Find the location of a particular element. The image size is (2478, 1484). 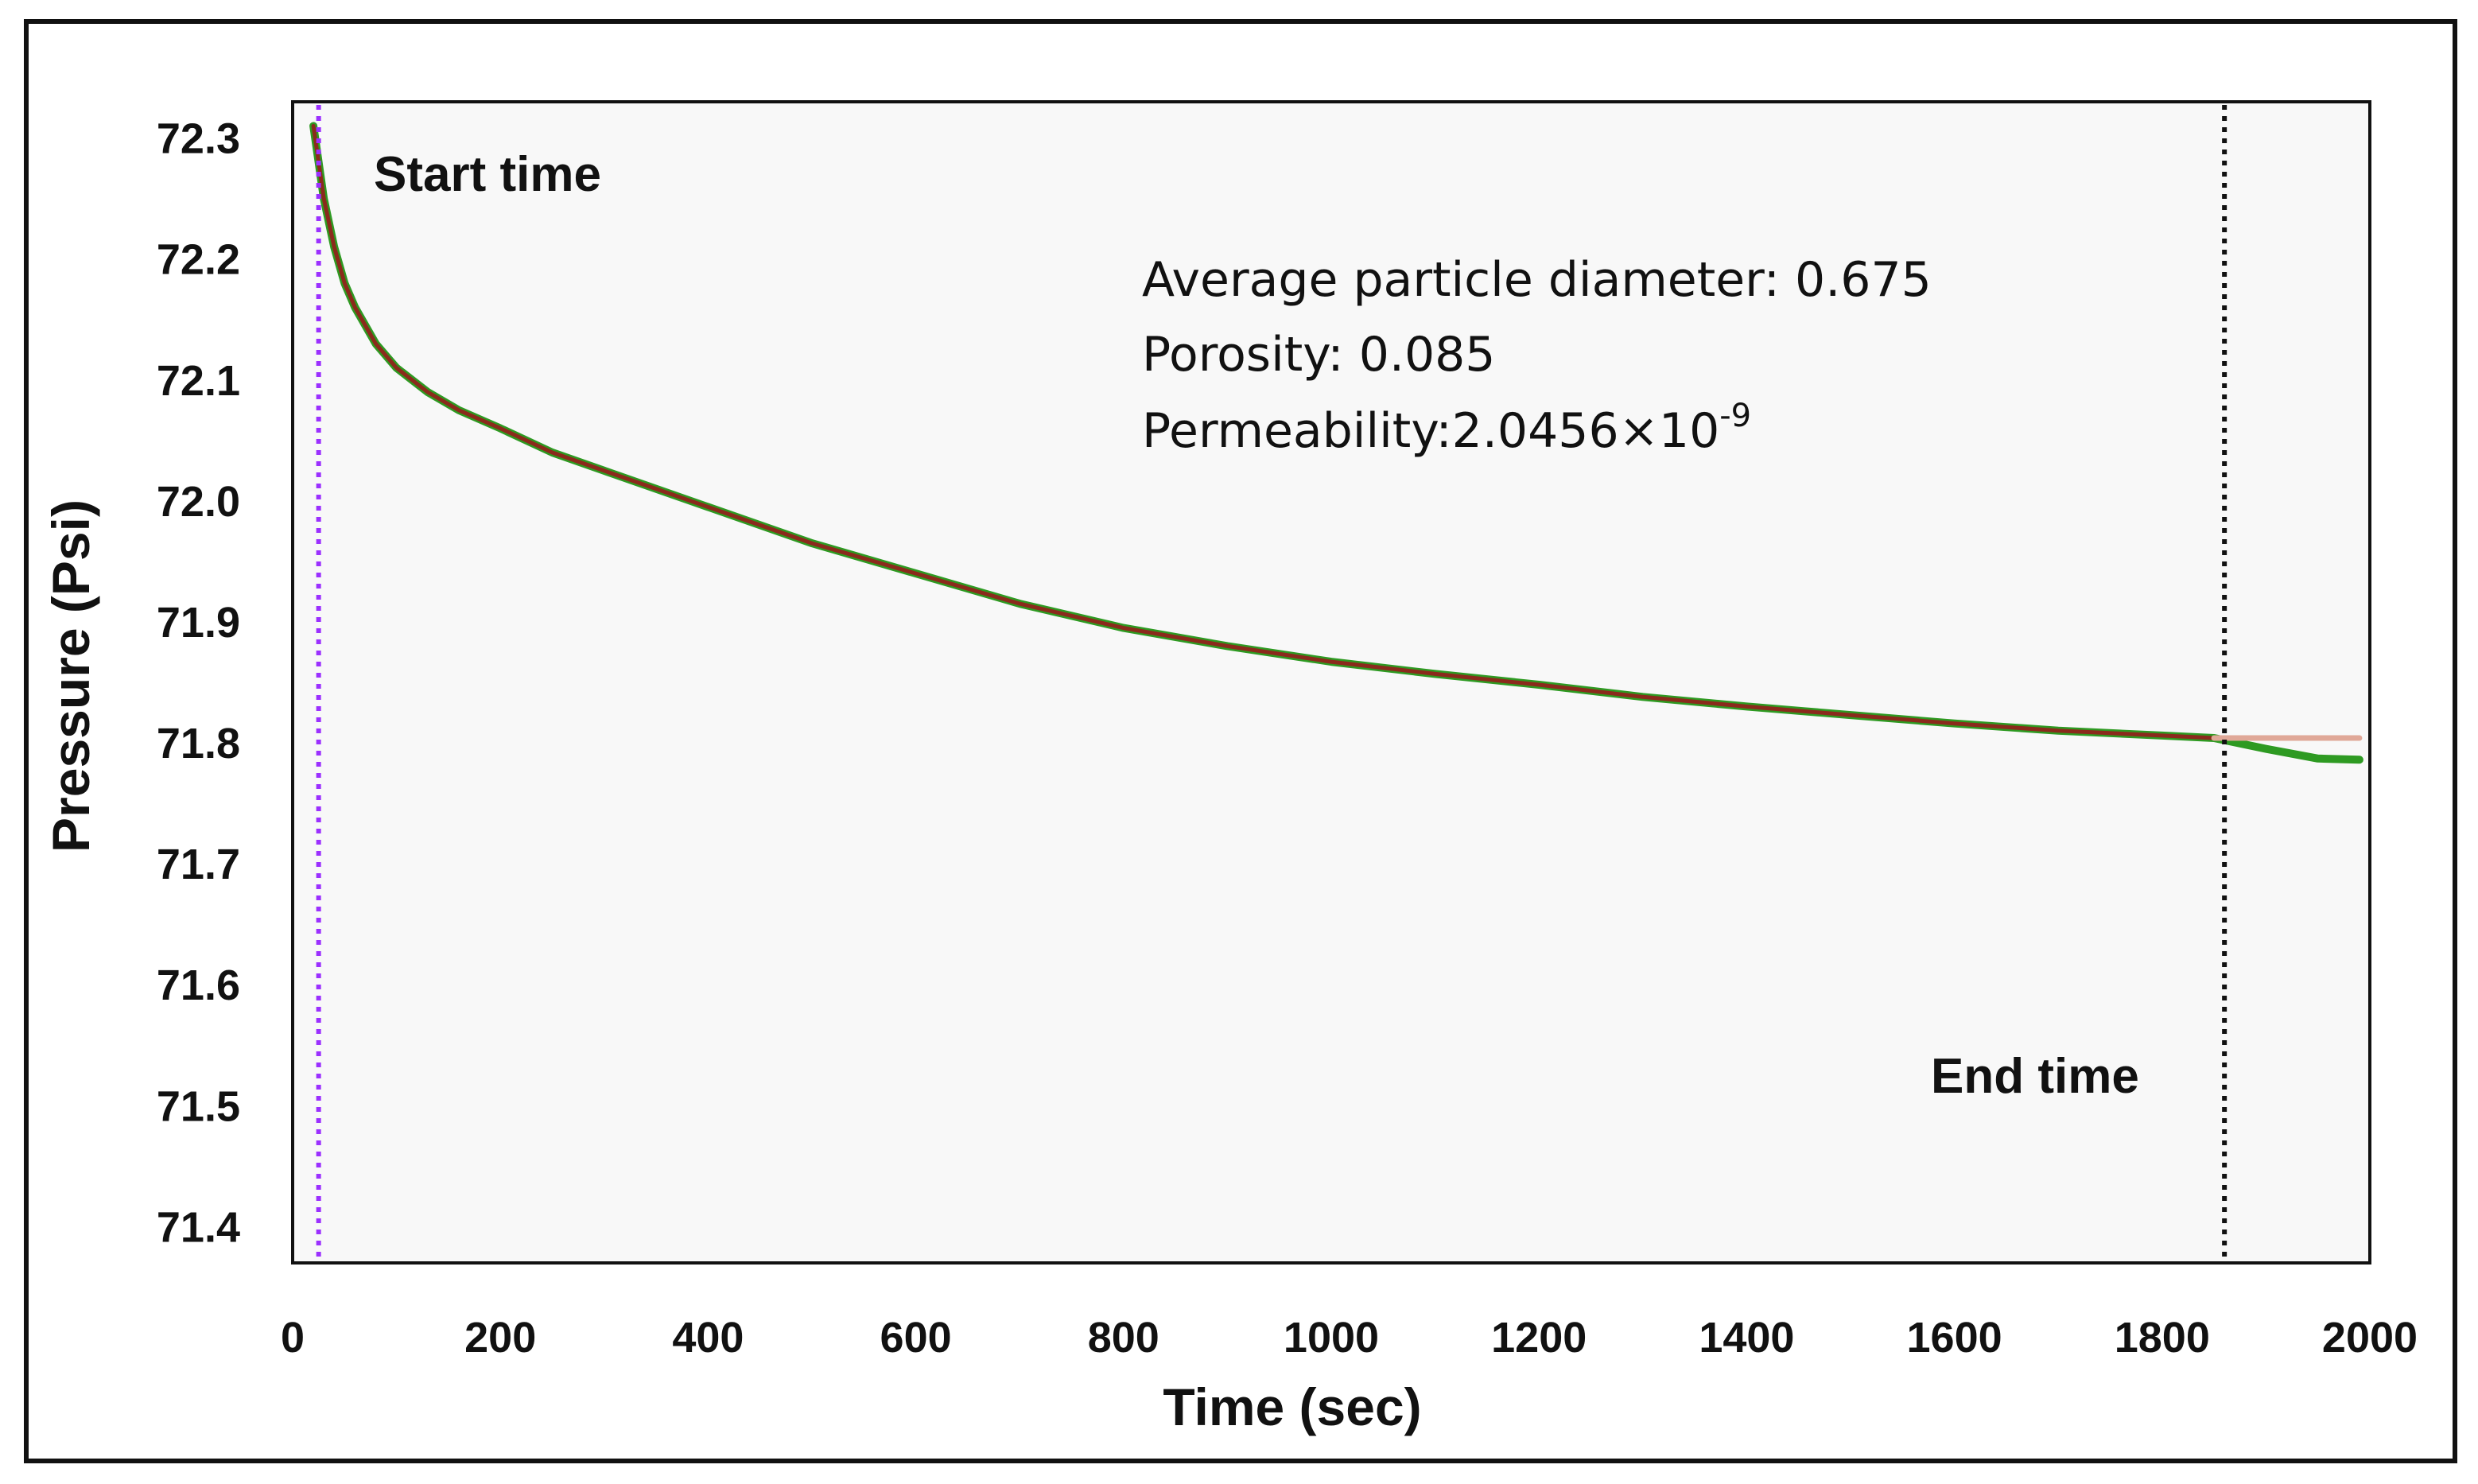

particle-diameter-annotation: Average particle diameter: 0.675 is located at coordinates (1537, 280).